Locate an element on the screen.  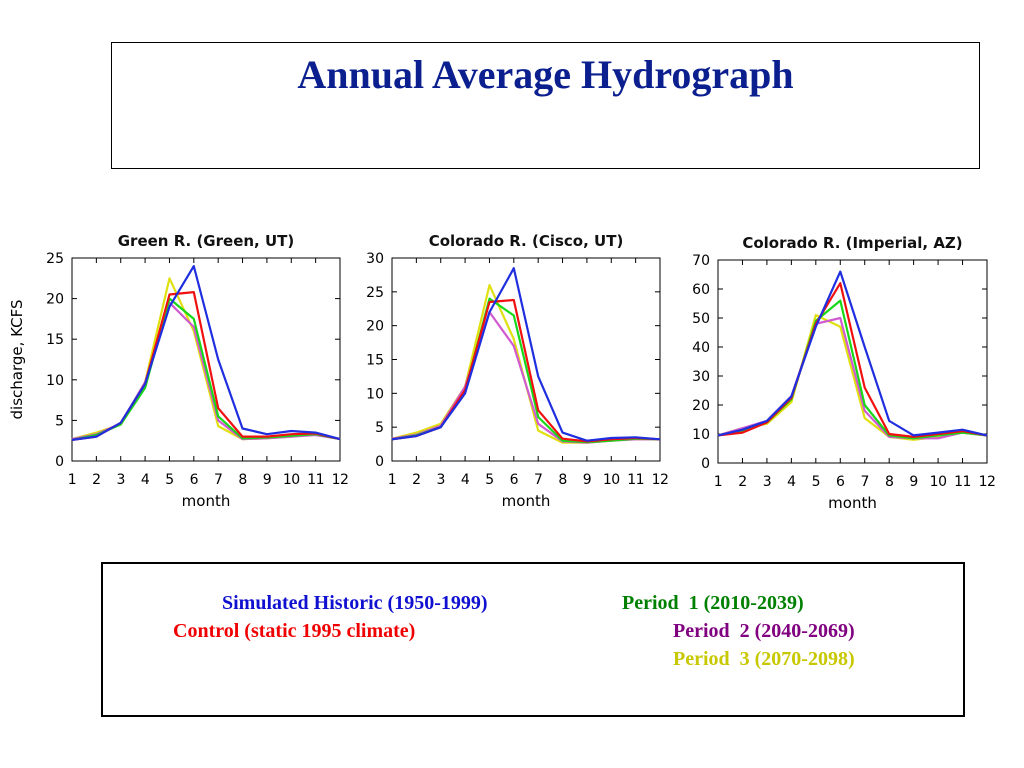
chart-3-ytick-label: 40 is located at coordinates (701, 348).